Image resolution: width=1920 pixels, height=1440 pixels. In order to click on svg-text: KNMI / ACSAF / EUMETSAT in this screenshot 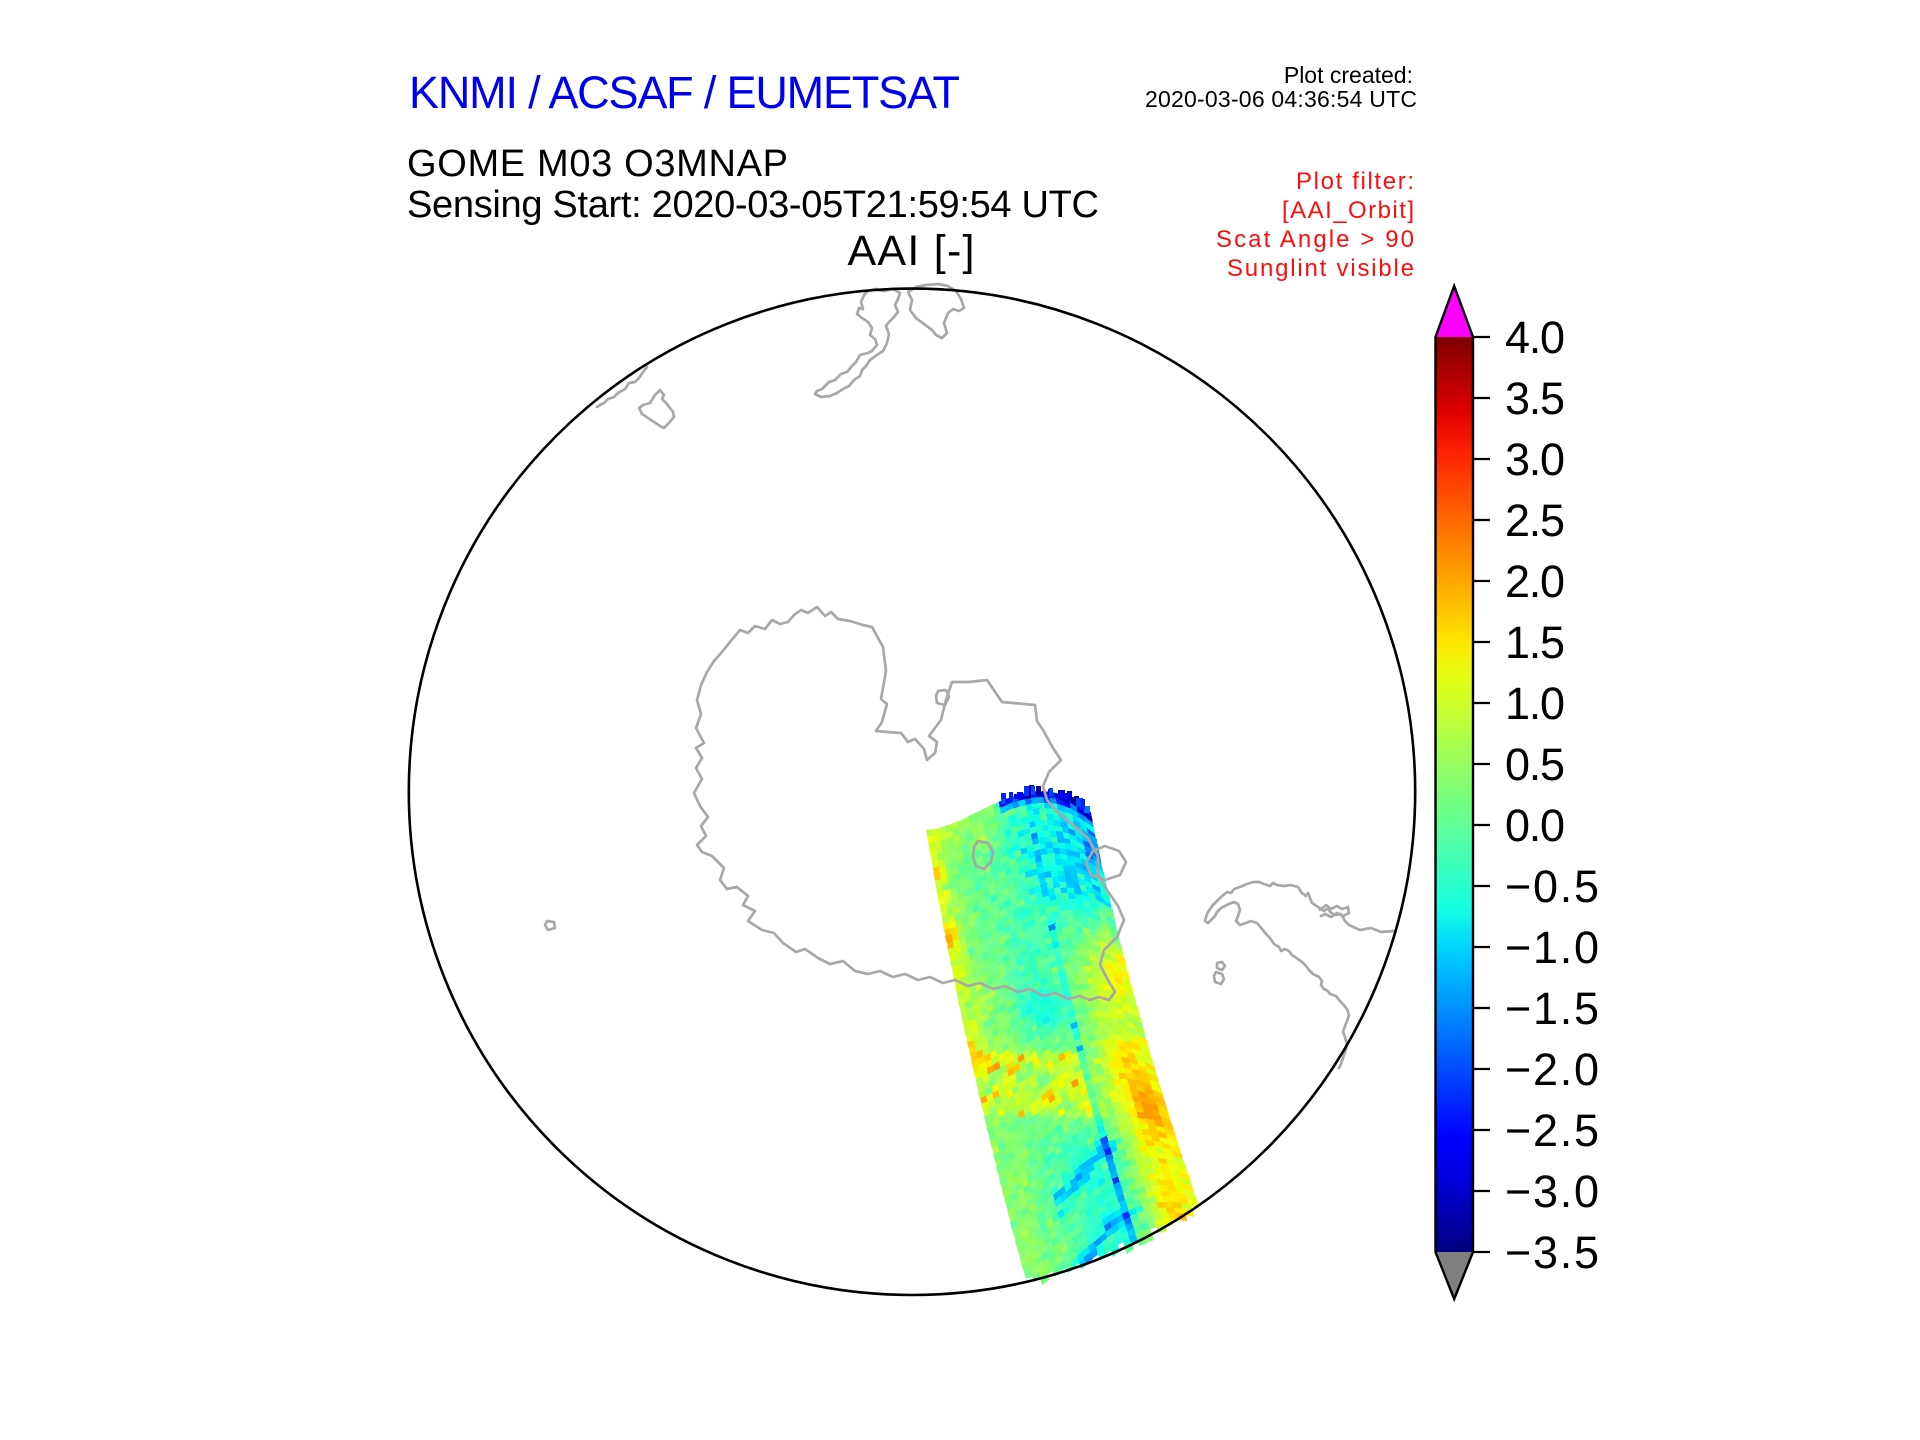, I will do `click(684, 92)`.